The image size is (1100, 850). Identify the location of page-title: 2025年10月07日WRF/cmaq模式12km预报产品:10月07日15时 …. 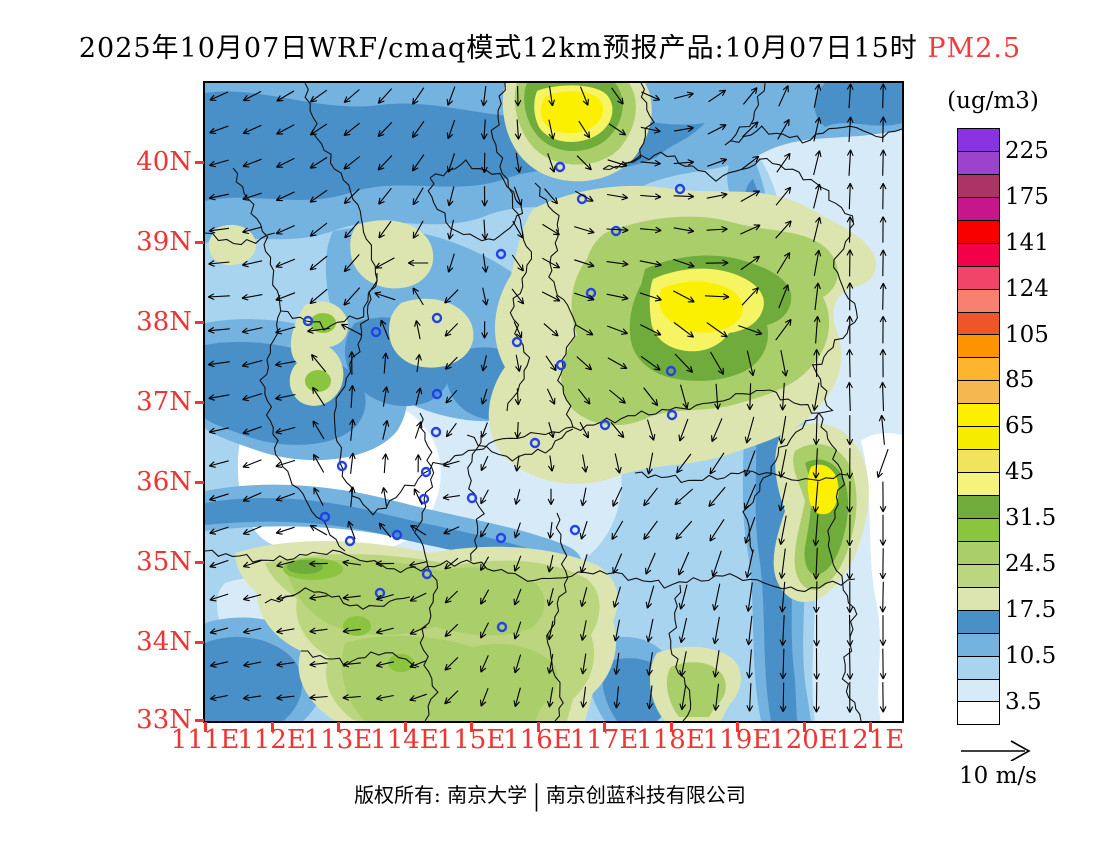
(550, 45).